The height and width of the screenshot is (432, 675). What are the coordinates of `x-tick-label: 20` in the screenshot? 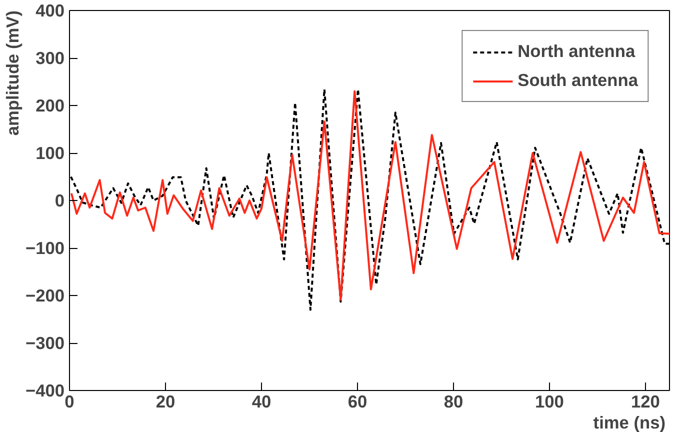 It's located at (166, 402).